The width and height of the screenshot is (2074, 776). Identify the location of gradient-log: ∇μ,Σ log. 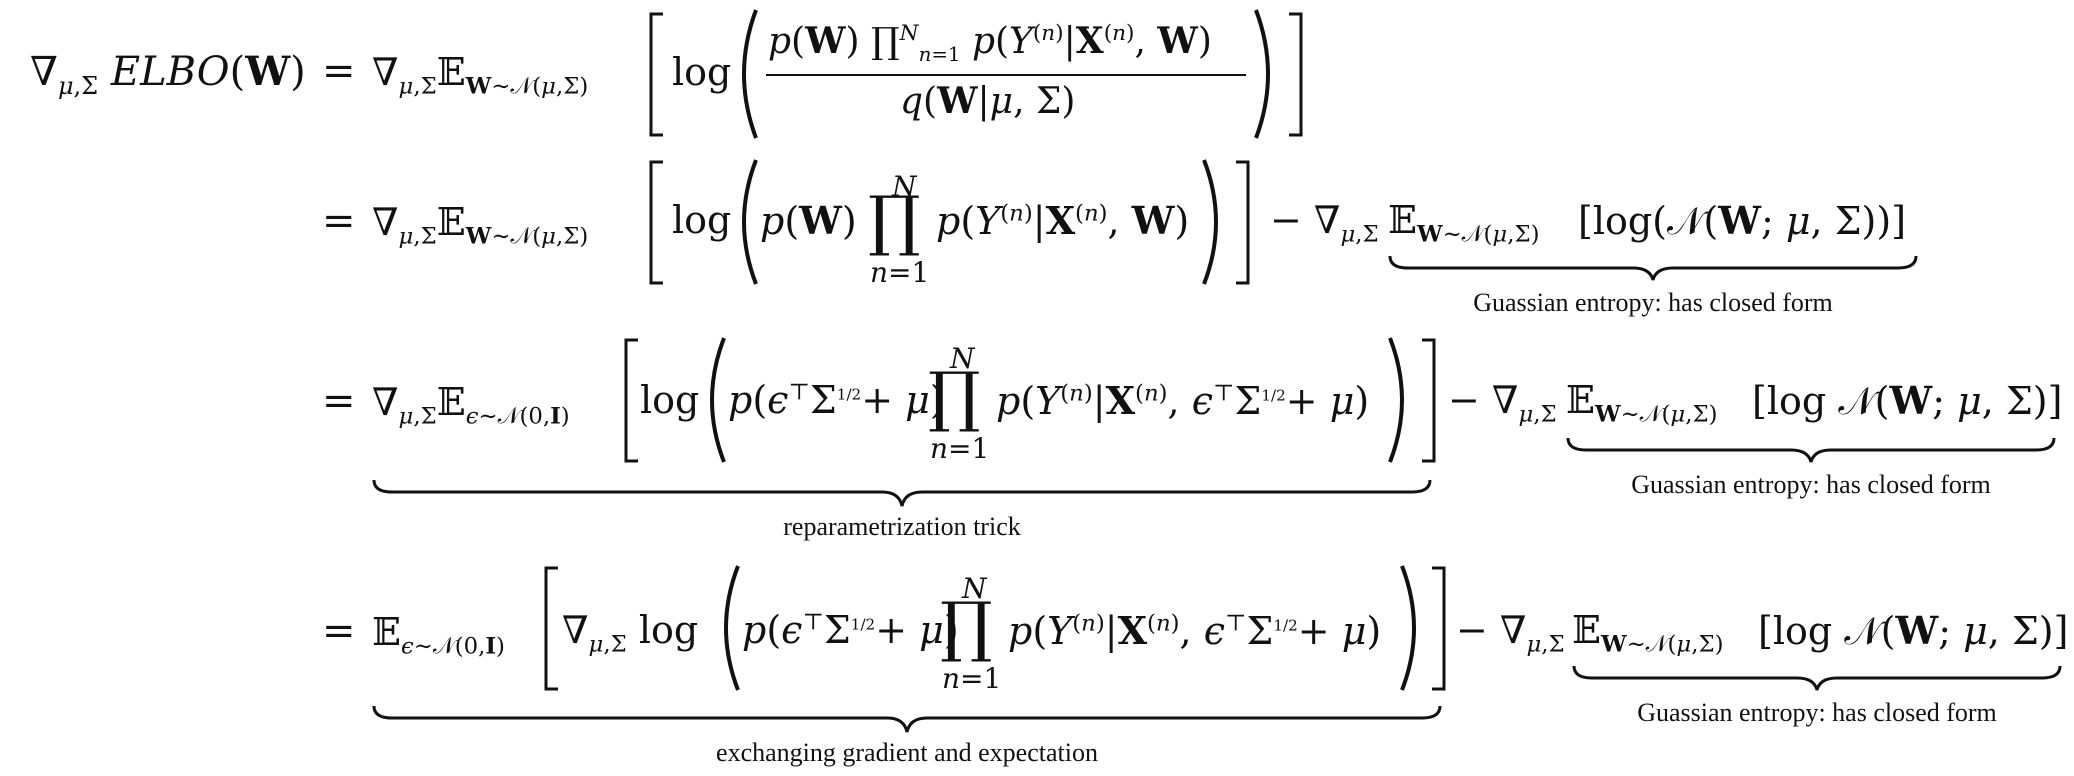
(630, 633).